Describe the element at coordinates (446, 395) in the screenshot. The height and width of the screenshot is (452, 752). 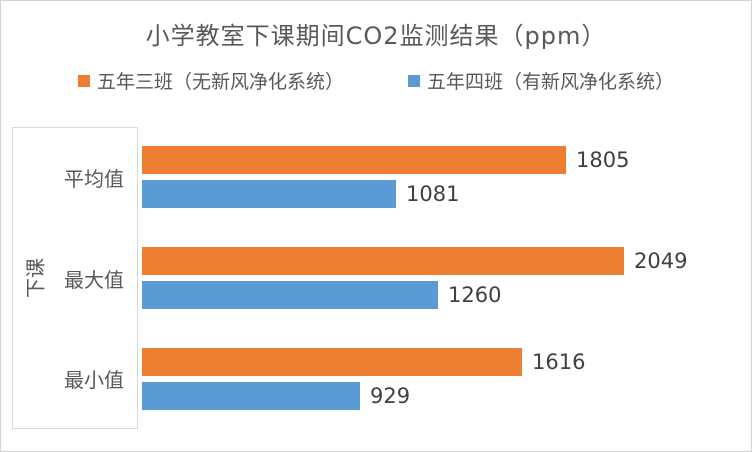
I see `bar-row: 929` at that location.